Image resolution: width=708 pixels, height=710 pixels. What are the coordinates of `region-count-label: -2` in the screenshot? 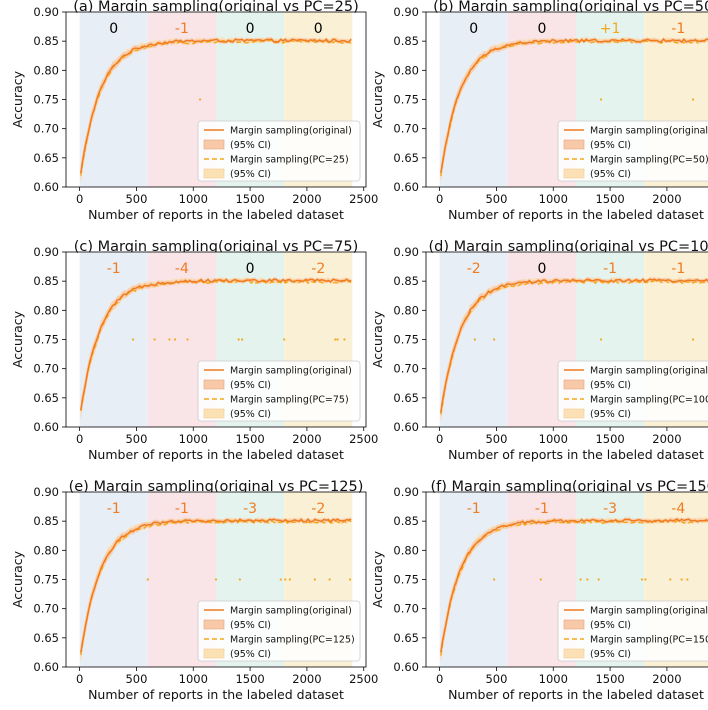 It's located at (474, 269).